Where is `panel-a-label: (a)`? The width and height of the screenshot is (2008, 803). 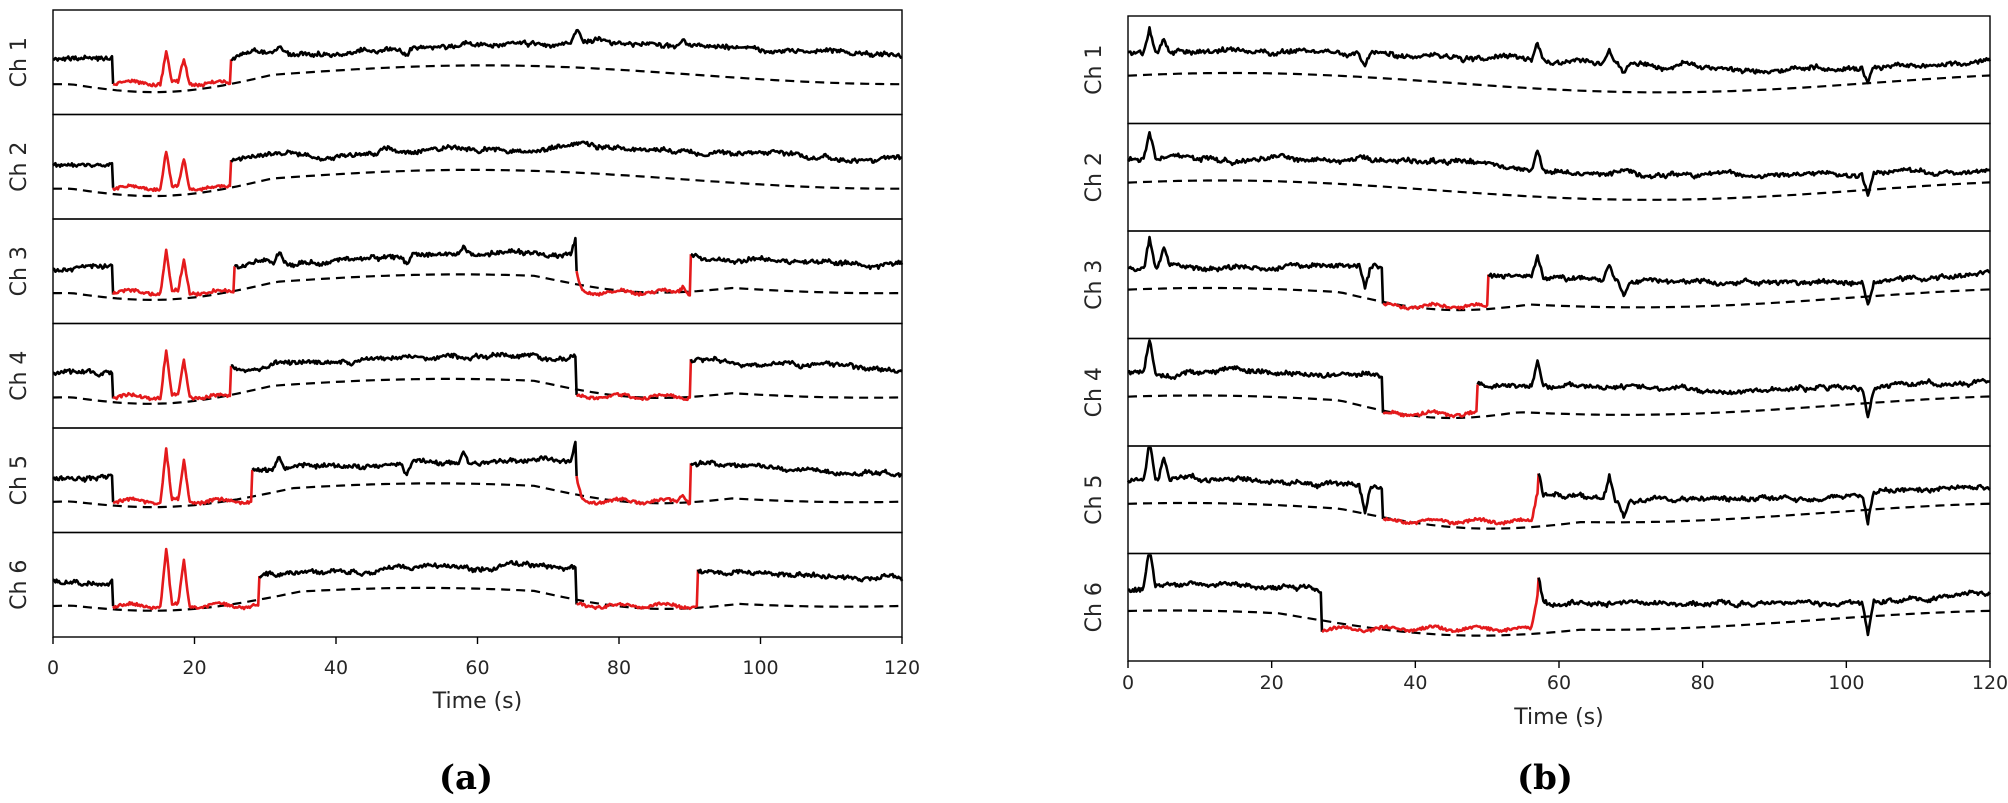 panel-a-label: (a) is located at coordinates (466, 778).